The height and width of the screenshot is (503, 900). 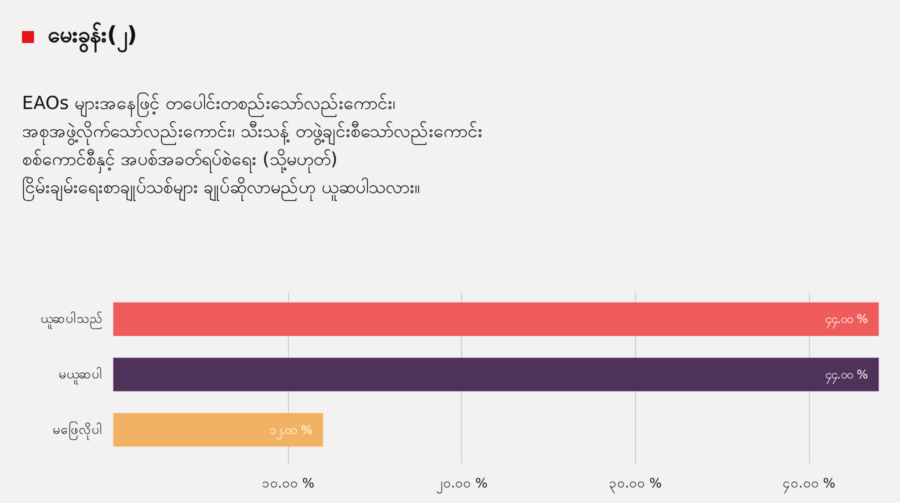 I want to click on y-tick-label: မယူဆပါ, so click(x=80, y=375).